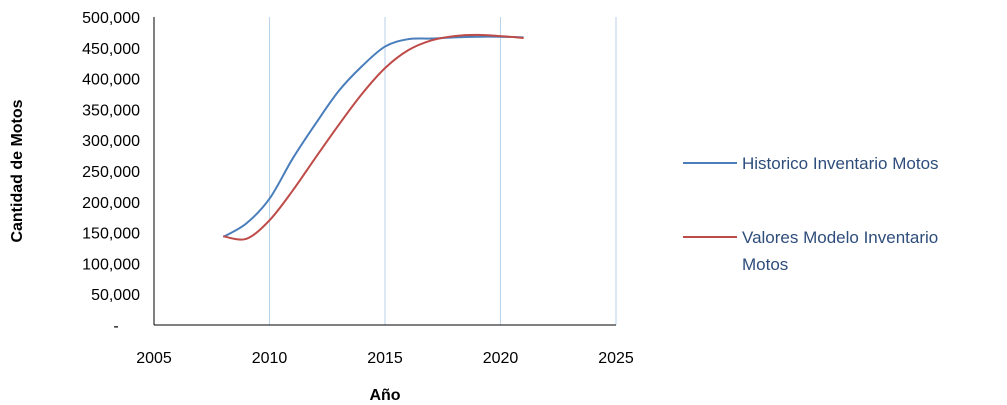  What do you see at coordinates (384, 395) in the screenshot?
I see `x-axis-title: Año` at bounding box center [384, 395].